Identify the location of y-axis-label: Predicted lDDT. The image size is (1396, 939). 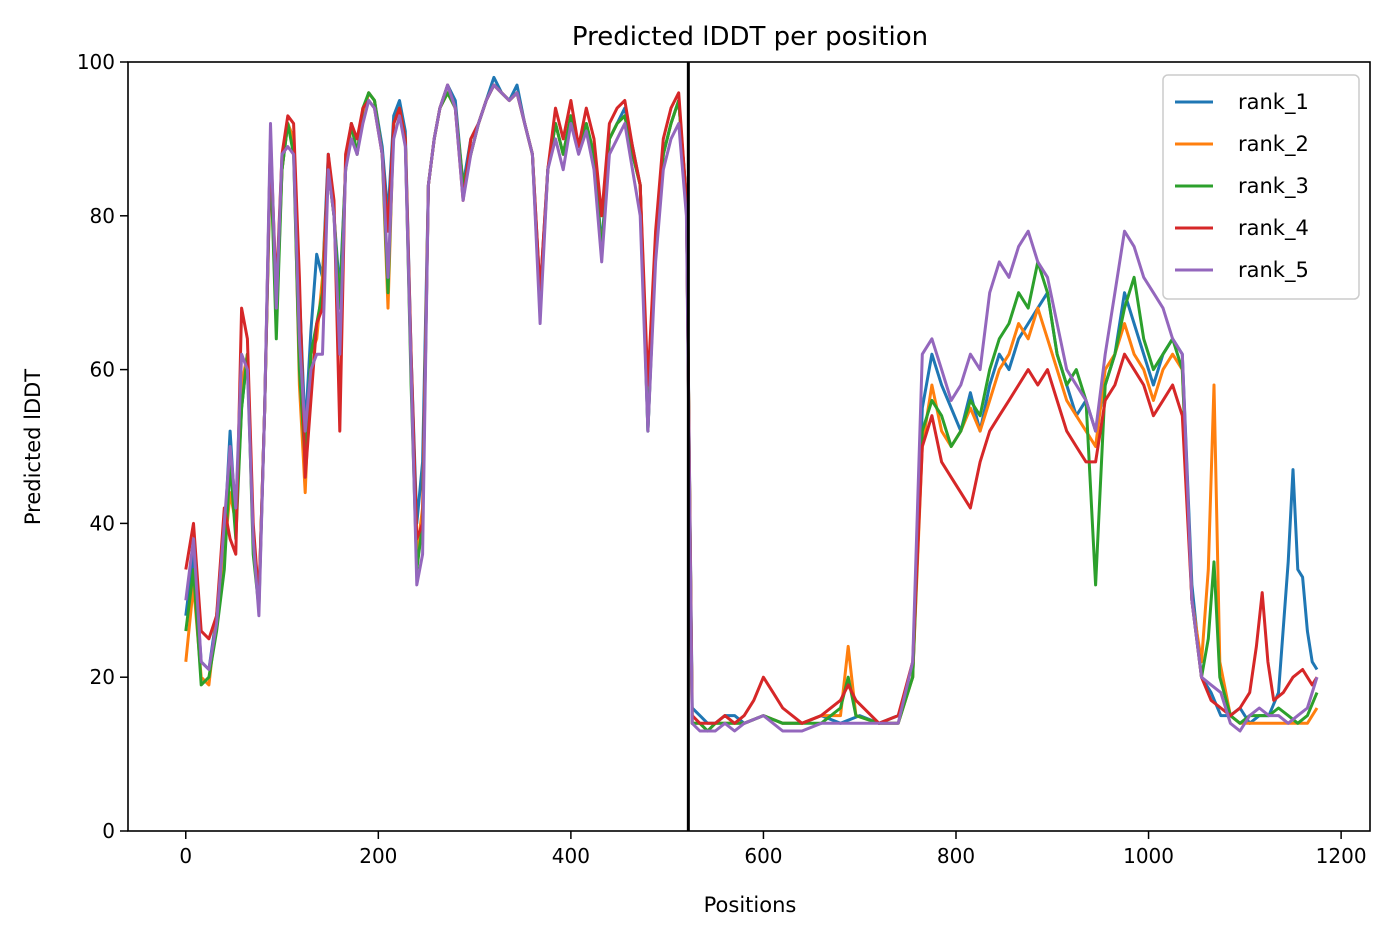
(33, 447).